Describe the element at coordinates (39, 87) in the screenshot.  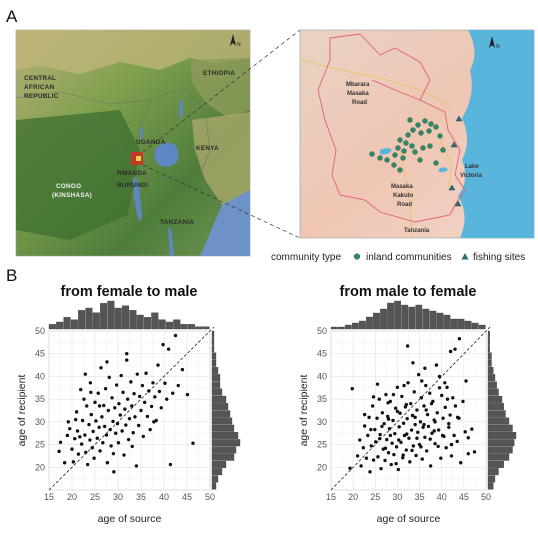
I see `label-african: AFRICAN` at that location.